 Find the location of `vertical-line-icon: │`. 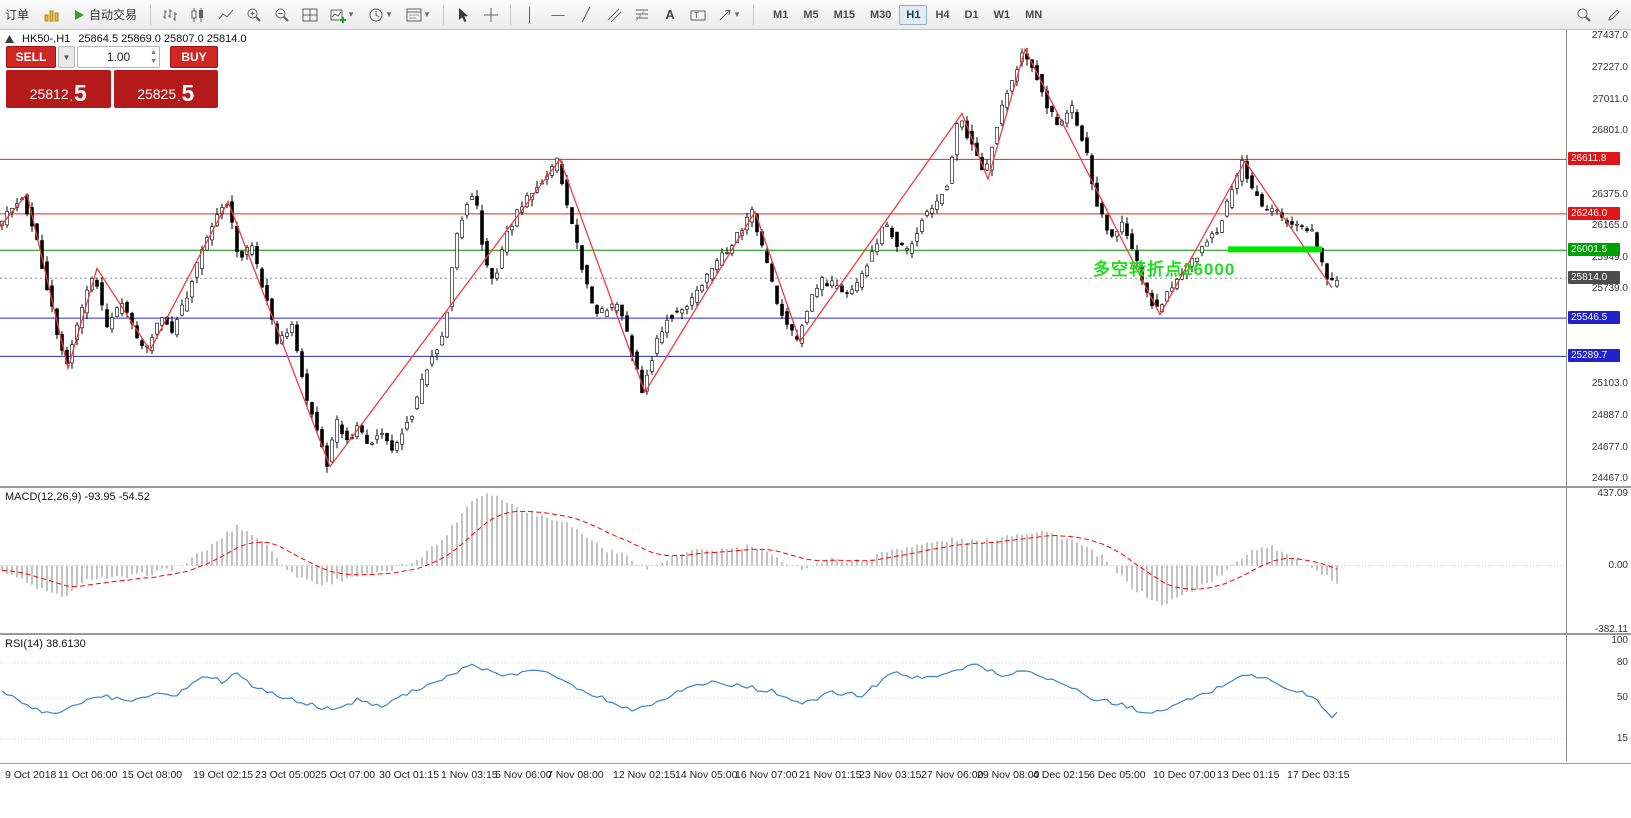

vertical-line-icon: │ is located at coordinates (530, 15).